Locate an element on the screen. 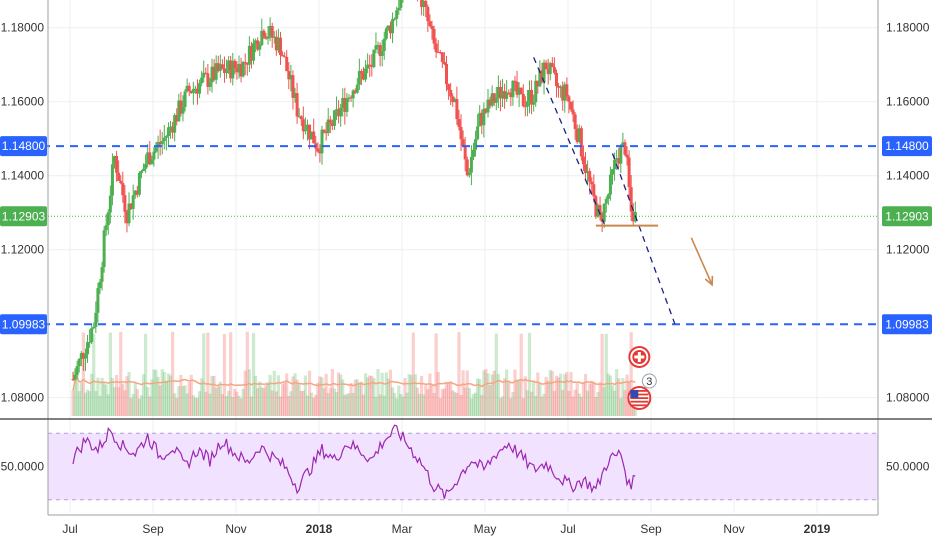 The width and height of the screenshot is (932, 550). event-badges: 3 is located at coordinates (642, 378).